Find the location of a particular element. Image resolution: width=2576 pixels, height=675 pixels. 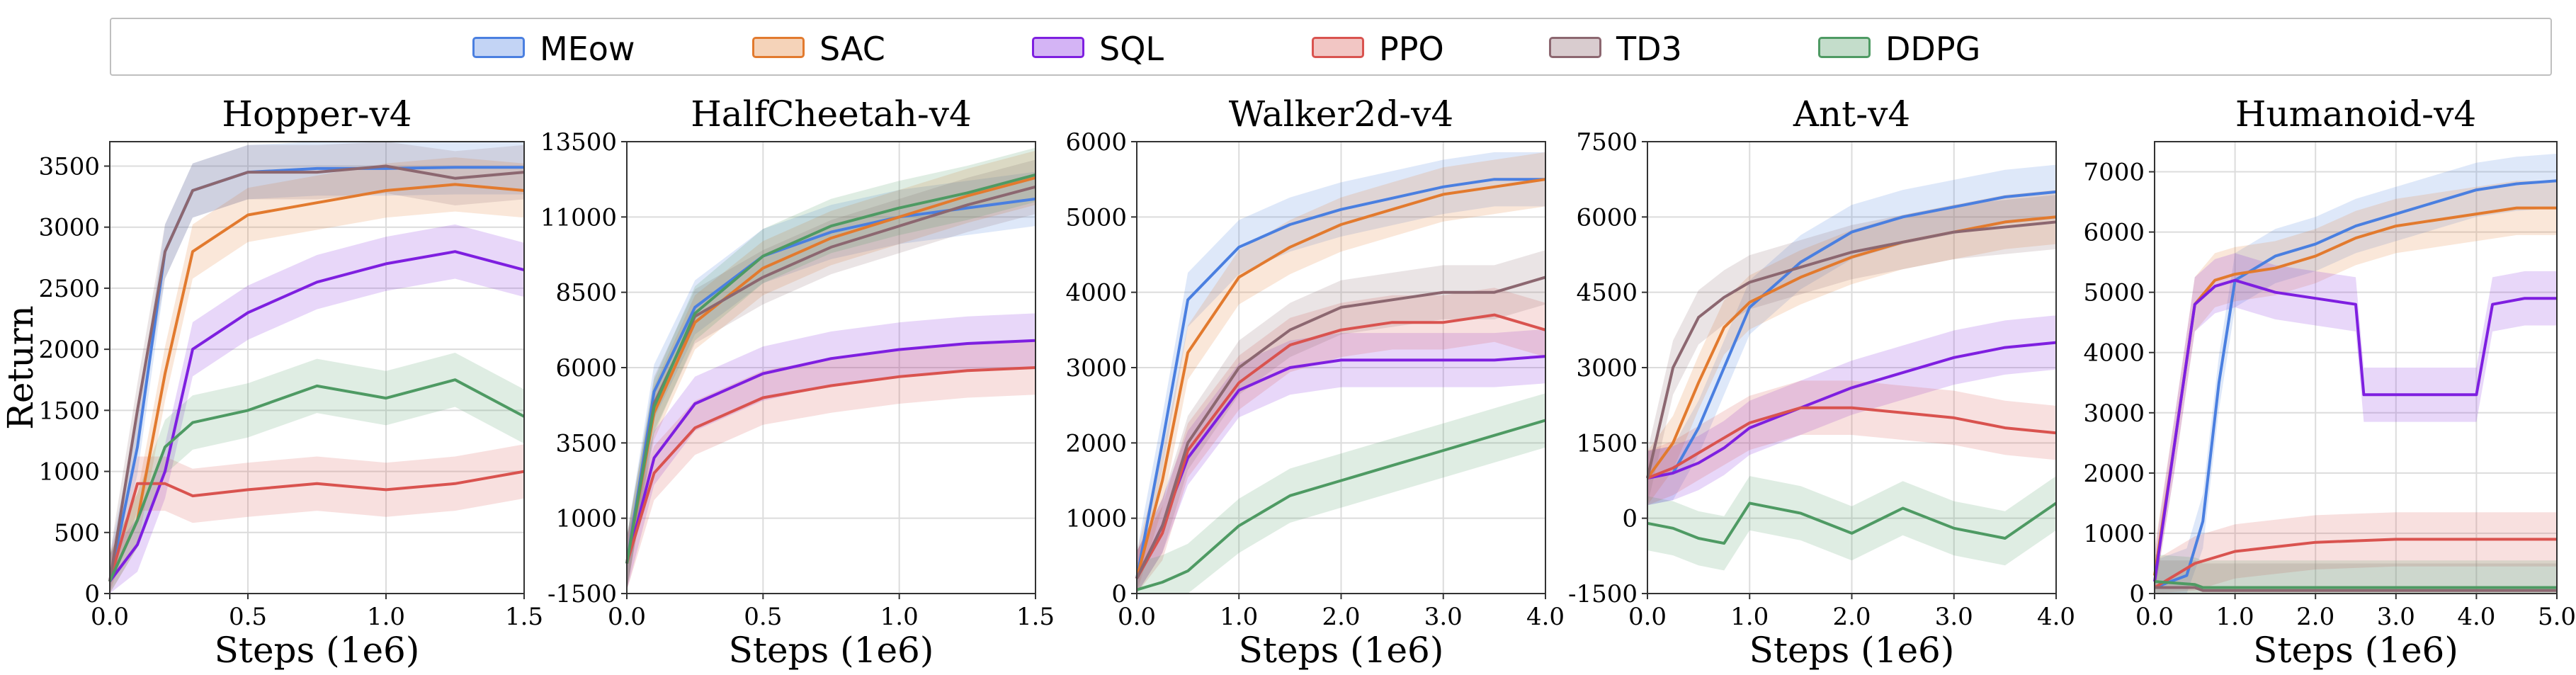

y-tick-label: 7000 is located at coordinates (2114, 173).